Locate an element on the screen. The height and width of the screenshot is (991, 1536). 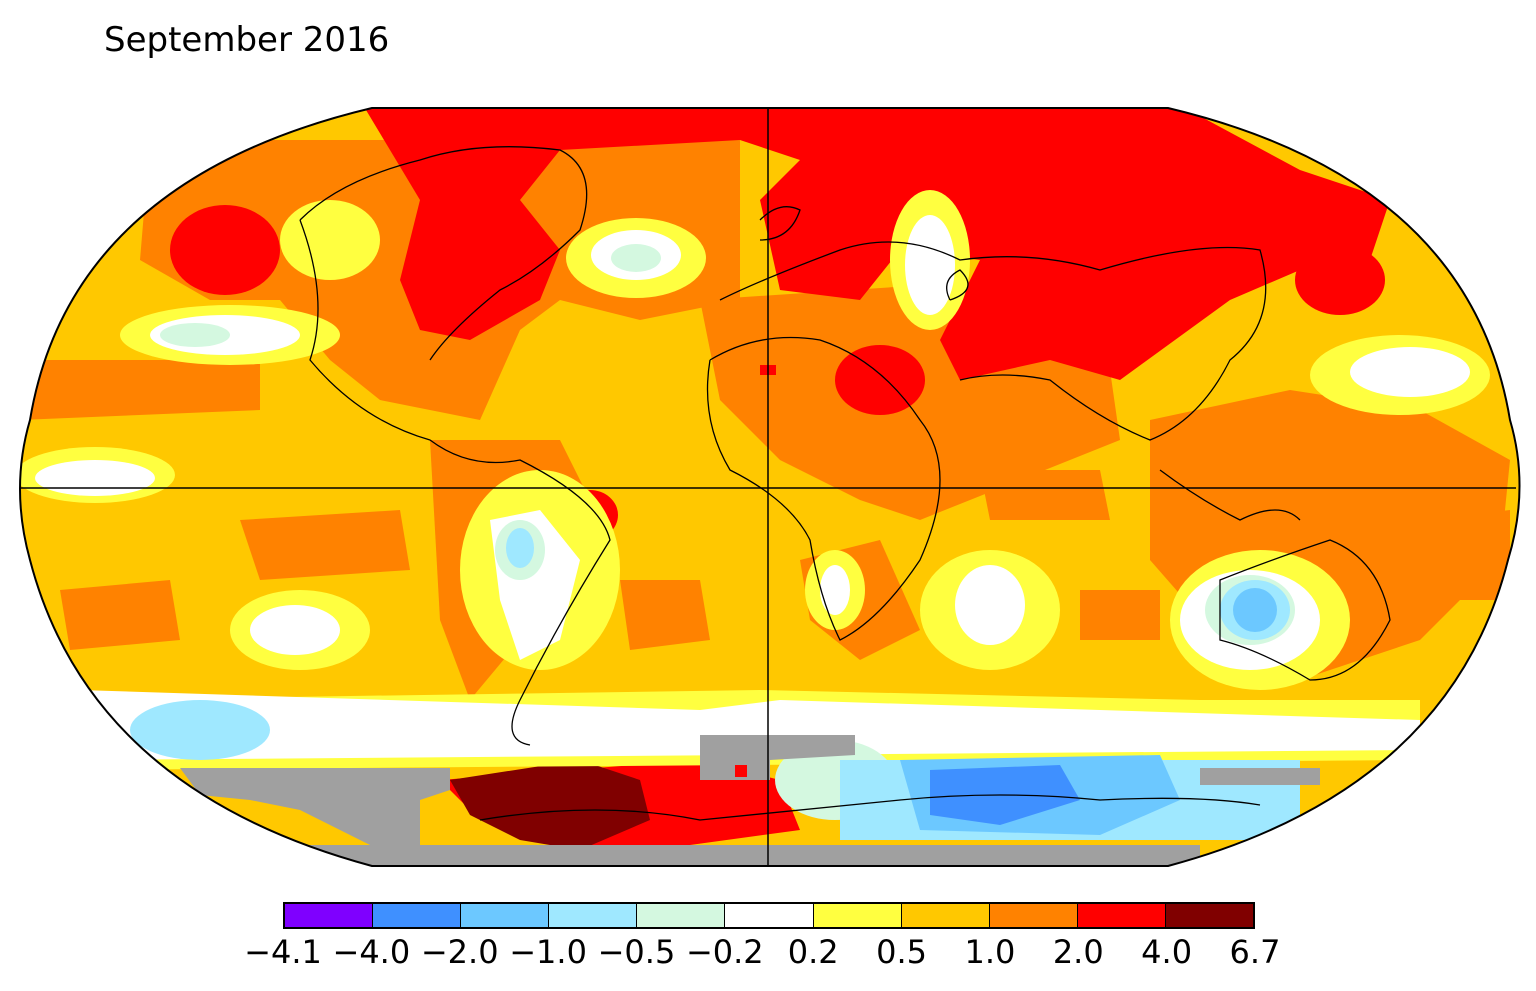
legend-tick-label: −4.1 is located at coordinates (283, 952).